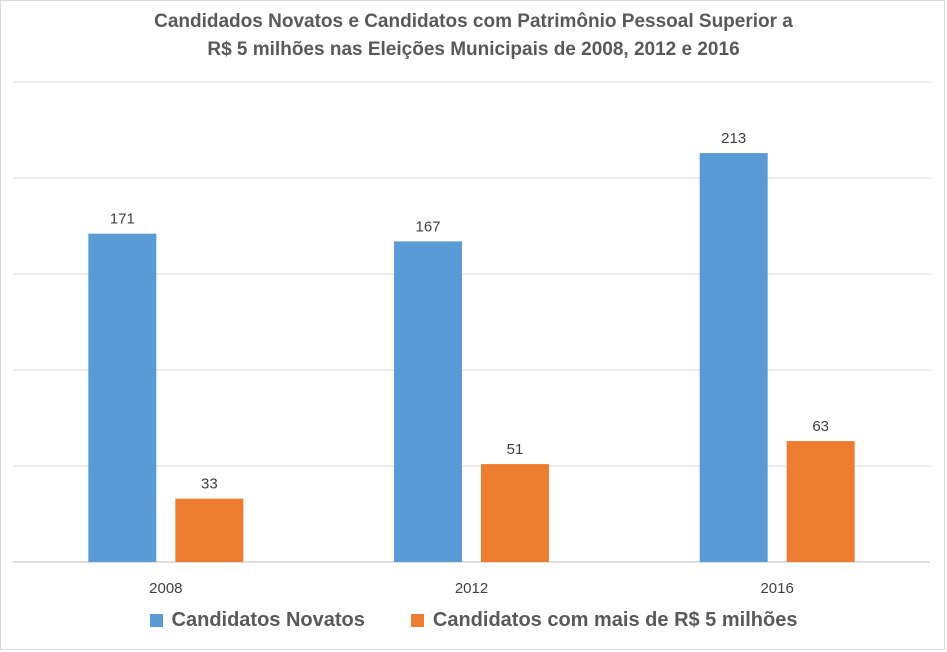  What do you see at coordinates (776, 588) in the screenshot?
I see `x-tick-label-2016: 2016` at bounding box center [776, 588].